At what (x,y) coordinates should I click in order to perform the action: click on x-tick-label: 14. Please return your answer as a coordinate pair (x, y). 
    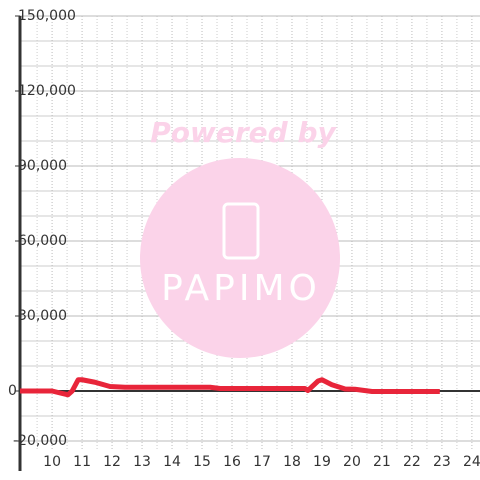
    Looking at the image, I should click on (172, 462).